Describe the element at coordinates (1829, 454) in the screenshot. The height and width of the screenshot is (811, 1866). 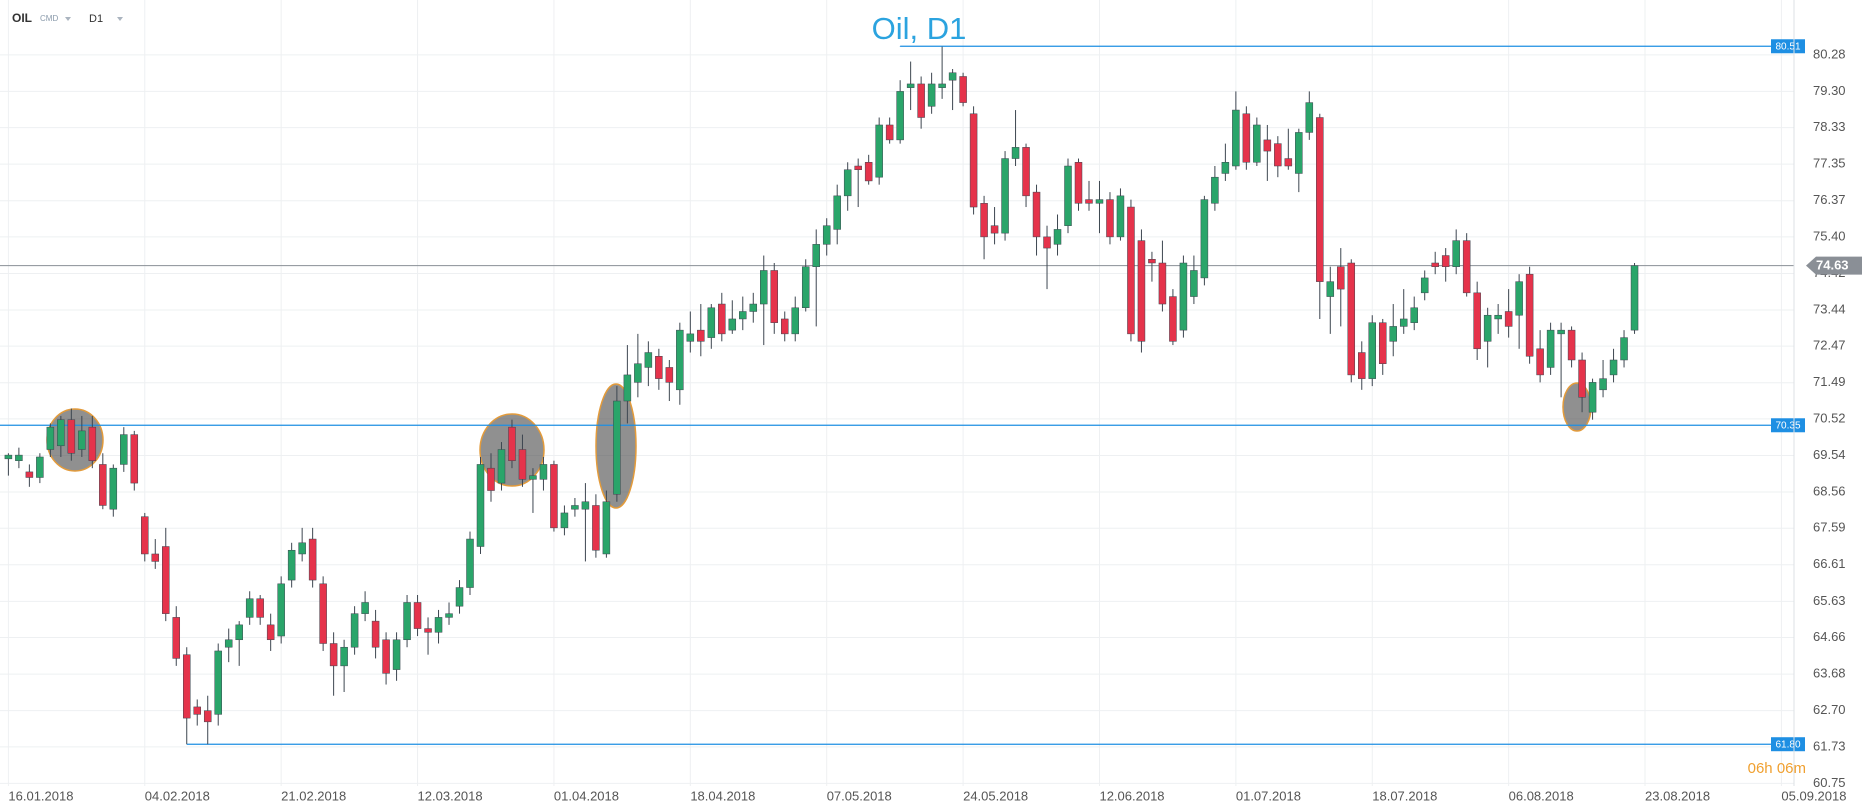
I see `y-tick-label: 69.54` at that location.